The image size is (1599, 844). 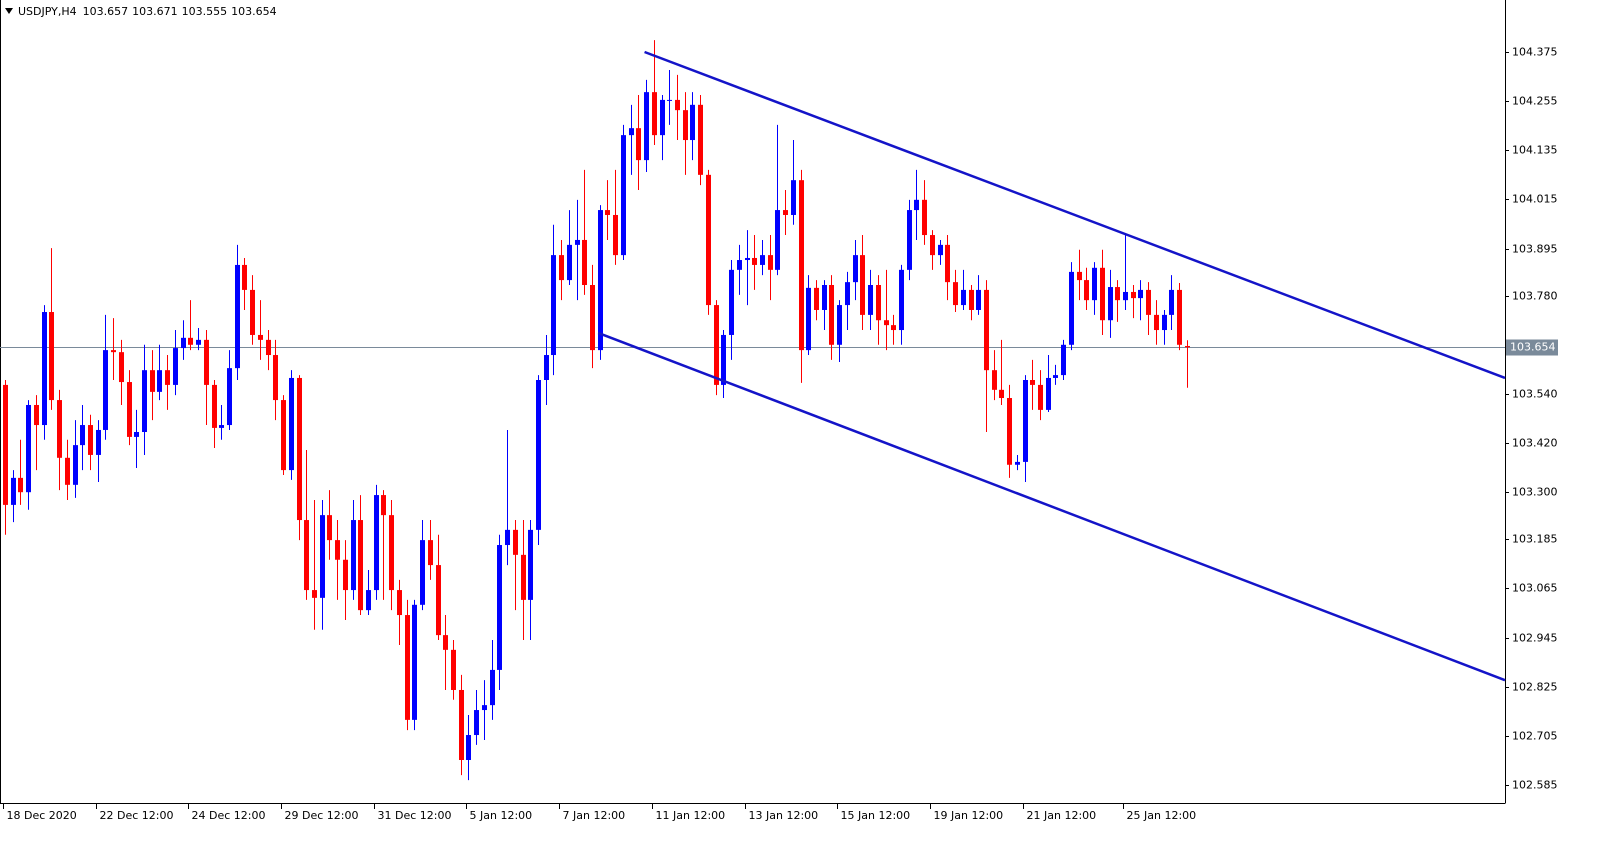 What do you see at coordinates (1535, 52) in the screenshot?
I see `y-tick-label: 104.375` at bounding box center [1535, 52].